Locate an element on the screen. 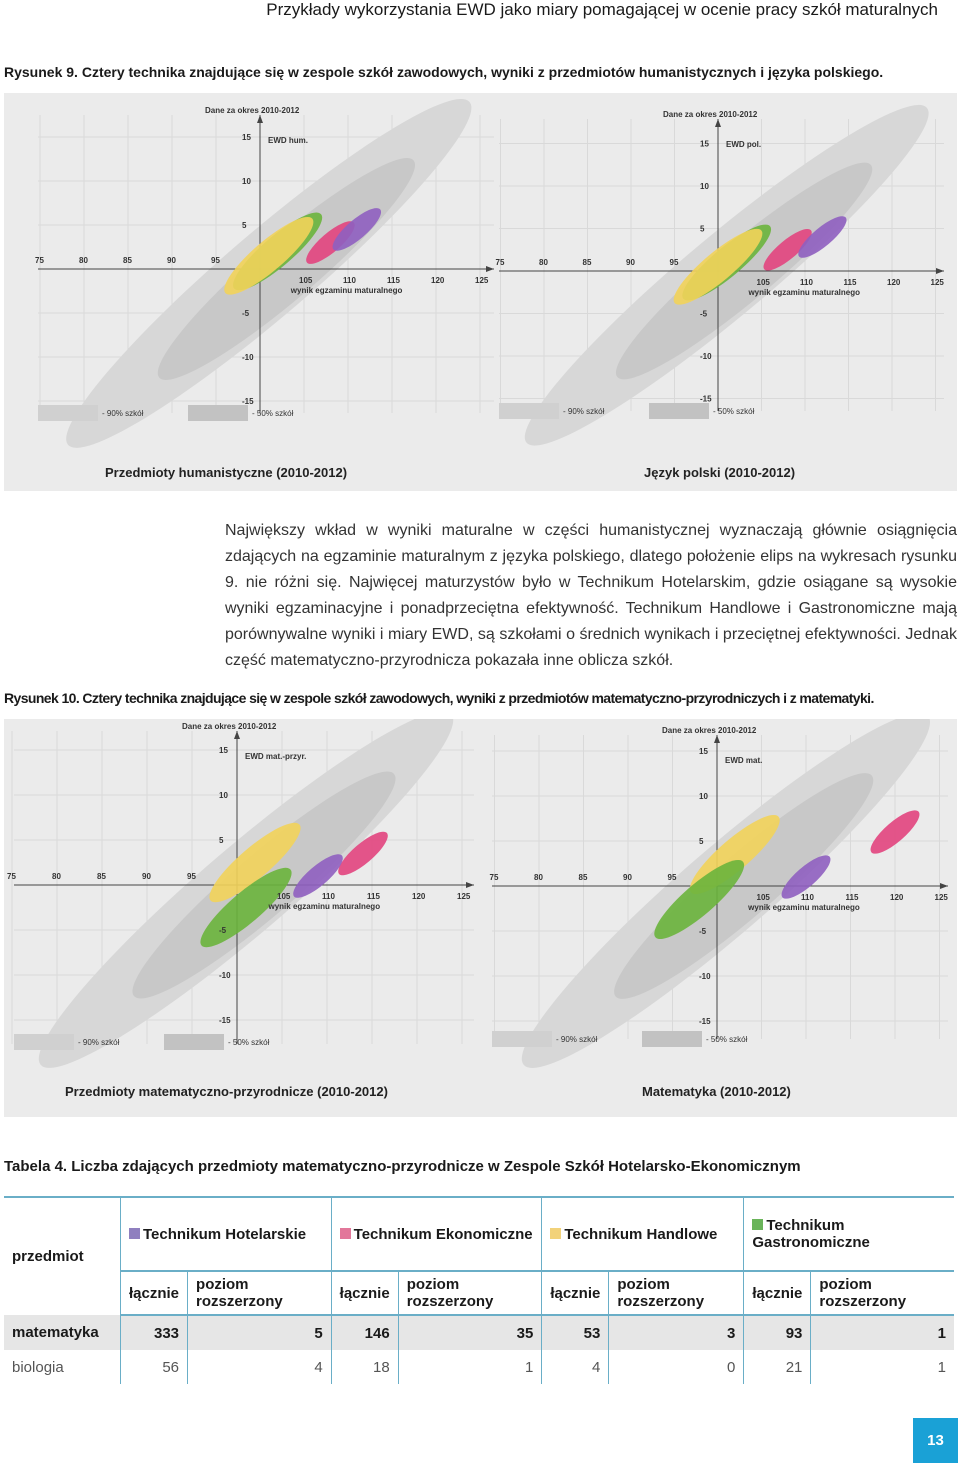 Image resolution: width=960 pixels, height=1468 pixels. table-row: biologia 56 4 18 1 4 0 21 1 is located at coordinates (479, 1367).